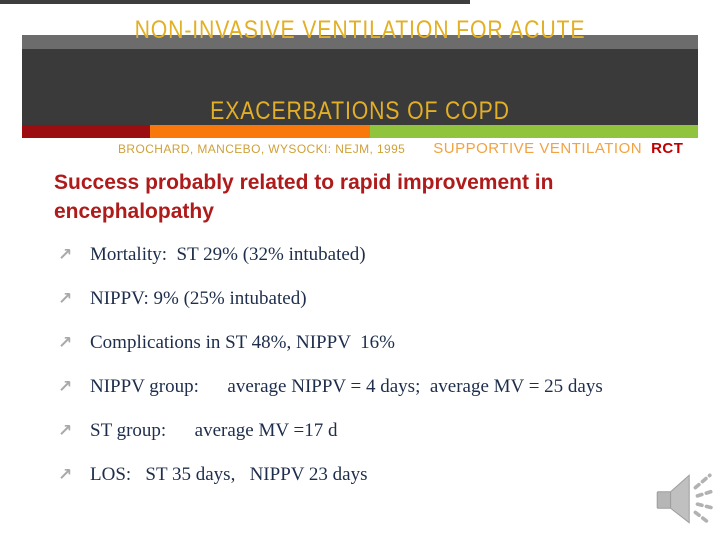 The width and height of the screenshot is (720, 540). I want to click on bullet-row: ↗ Mortality: ST 29% (32% intubated), so click(368, 255).